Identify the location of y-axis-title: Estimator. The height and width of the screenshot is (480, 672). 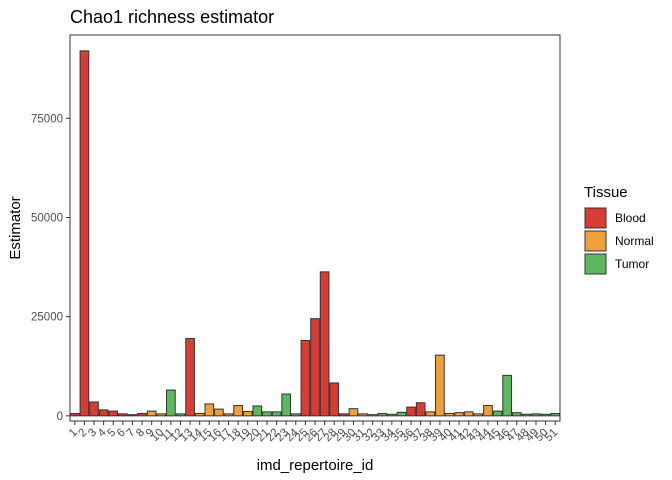
(15, 227).